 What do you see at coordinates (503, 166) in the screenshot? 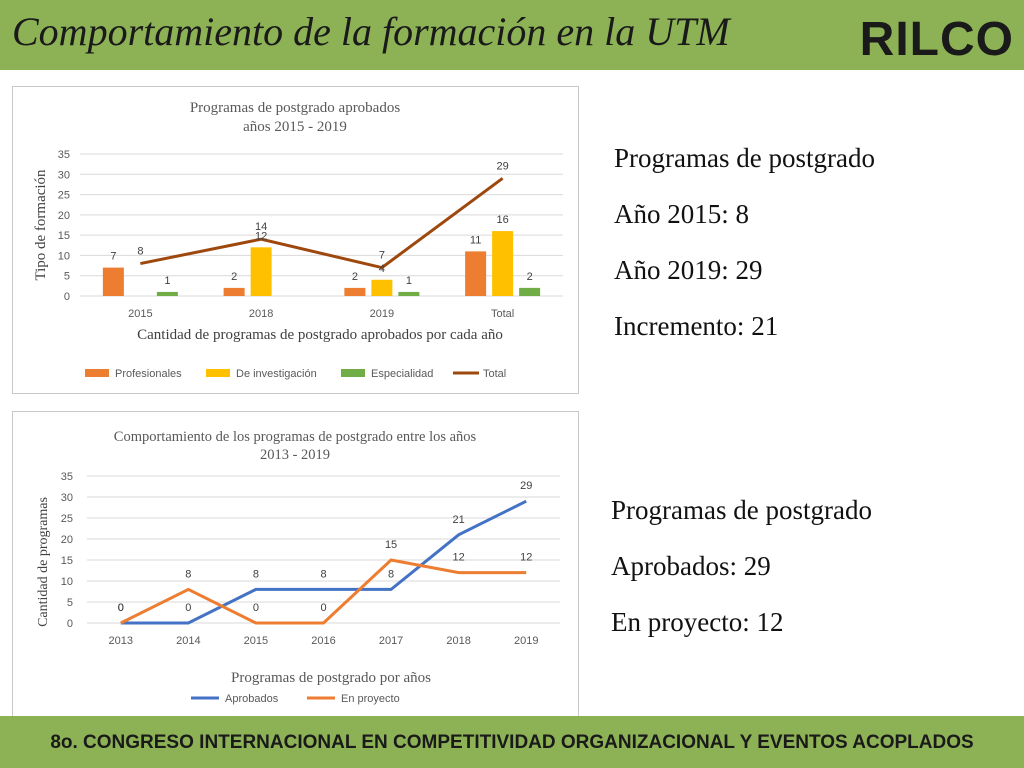
I see `chart1-line-label: 29` at bounding box center [503, 166].